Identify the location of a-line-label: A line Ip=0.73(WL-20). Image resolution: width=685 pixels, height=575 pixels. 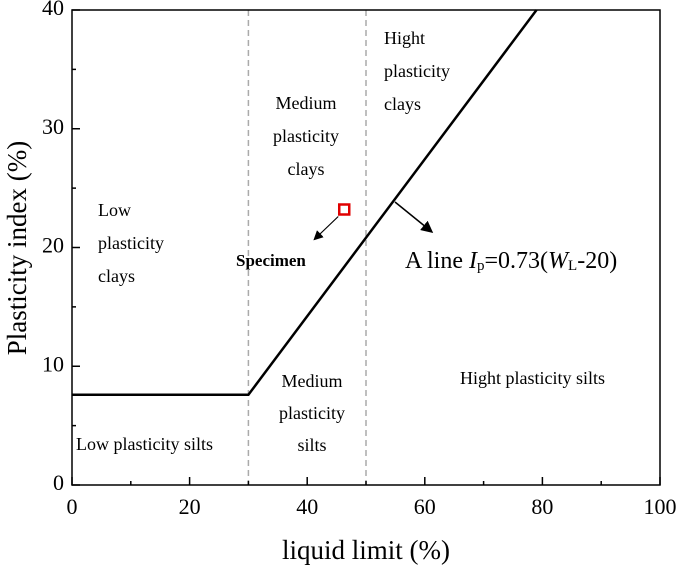
(511, 261).